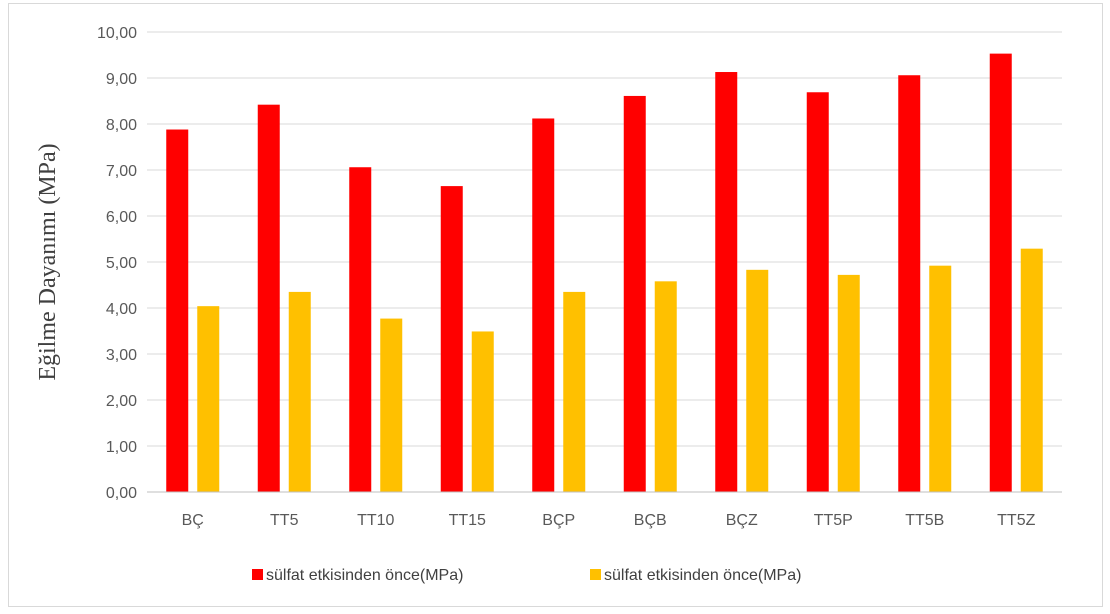 The width and height of the screenshot is (1110, 614). Describe the element at coordinates (467, 520) in the screenshot. I see `x-tick-label: TT15` at that location.